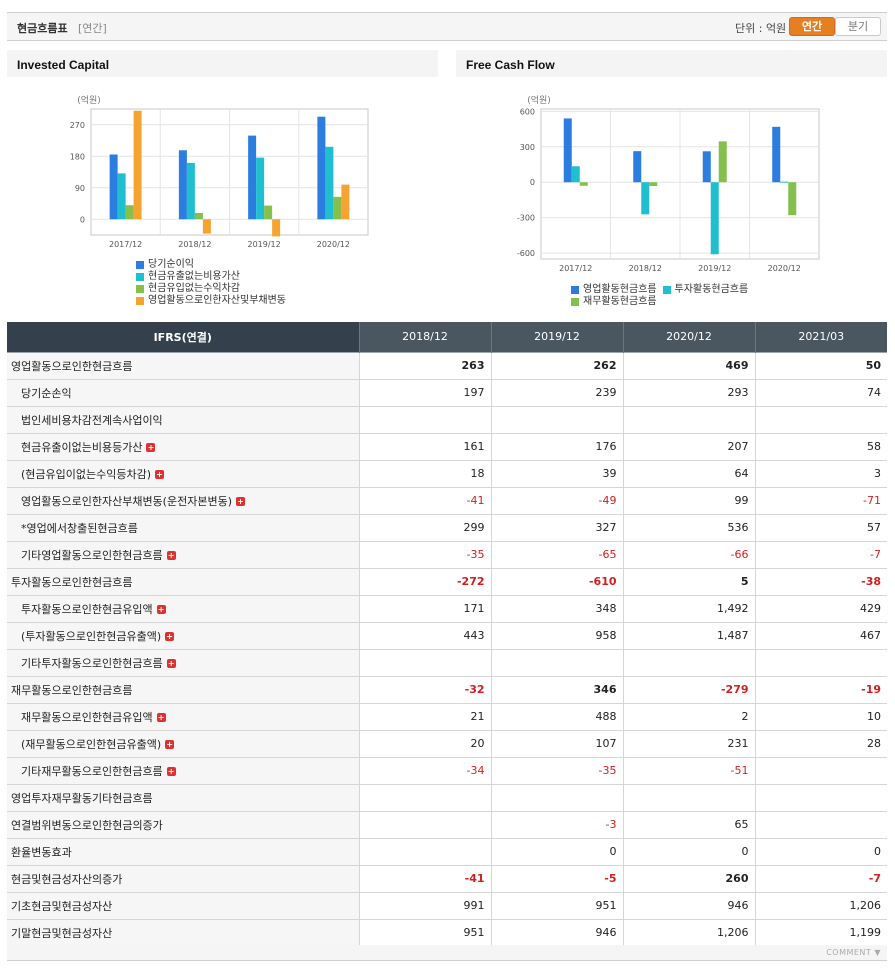 Image resolution: width=895 pixels, height=972 pixels. I want to click on statement-header-bar: 현금흐름표 [연간] 단위 : 억원 연간 분기, so click(447, 26).